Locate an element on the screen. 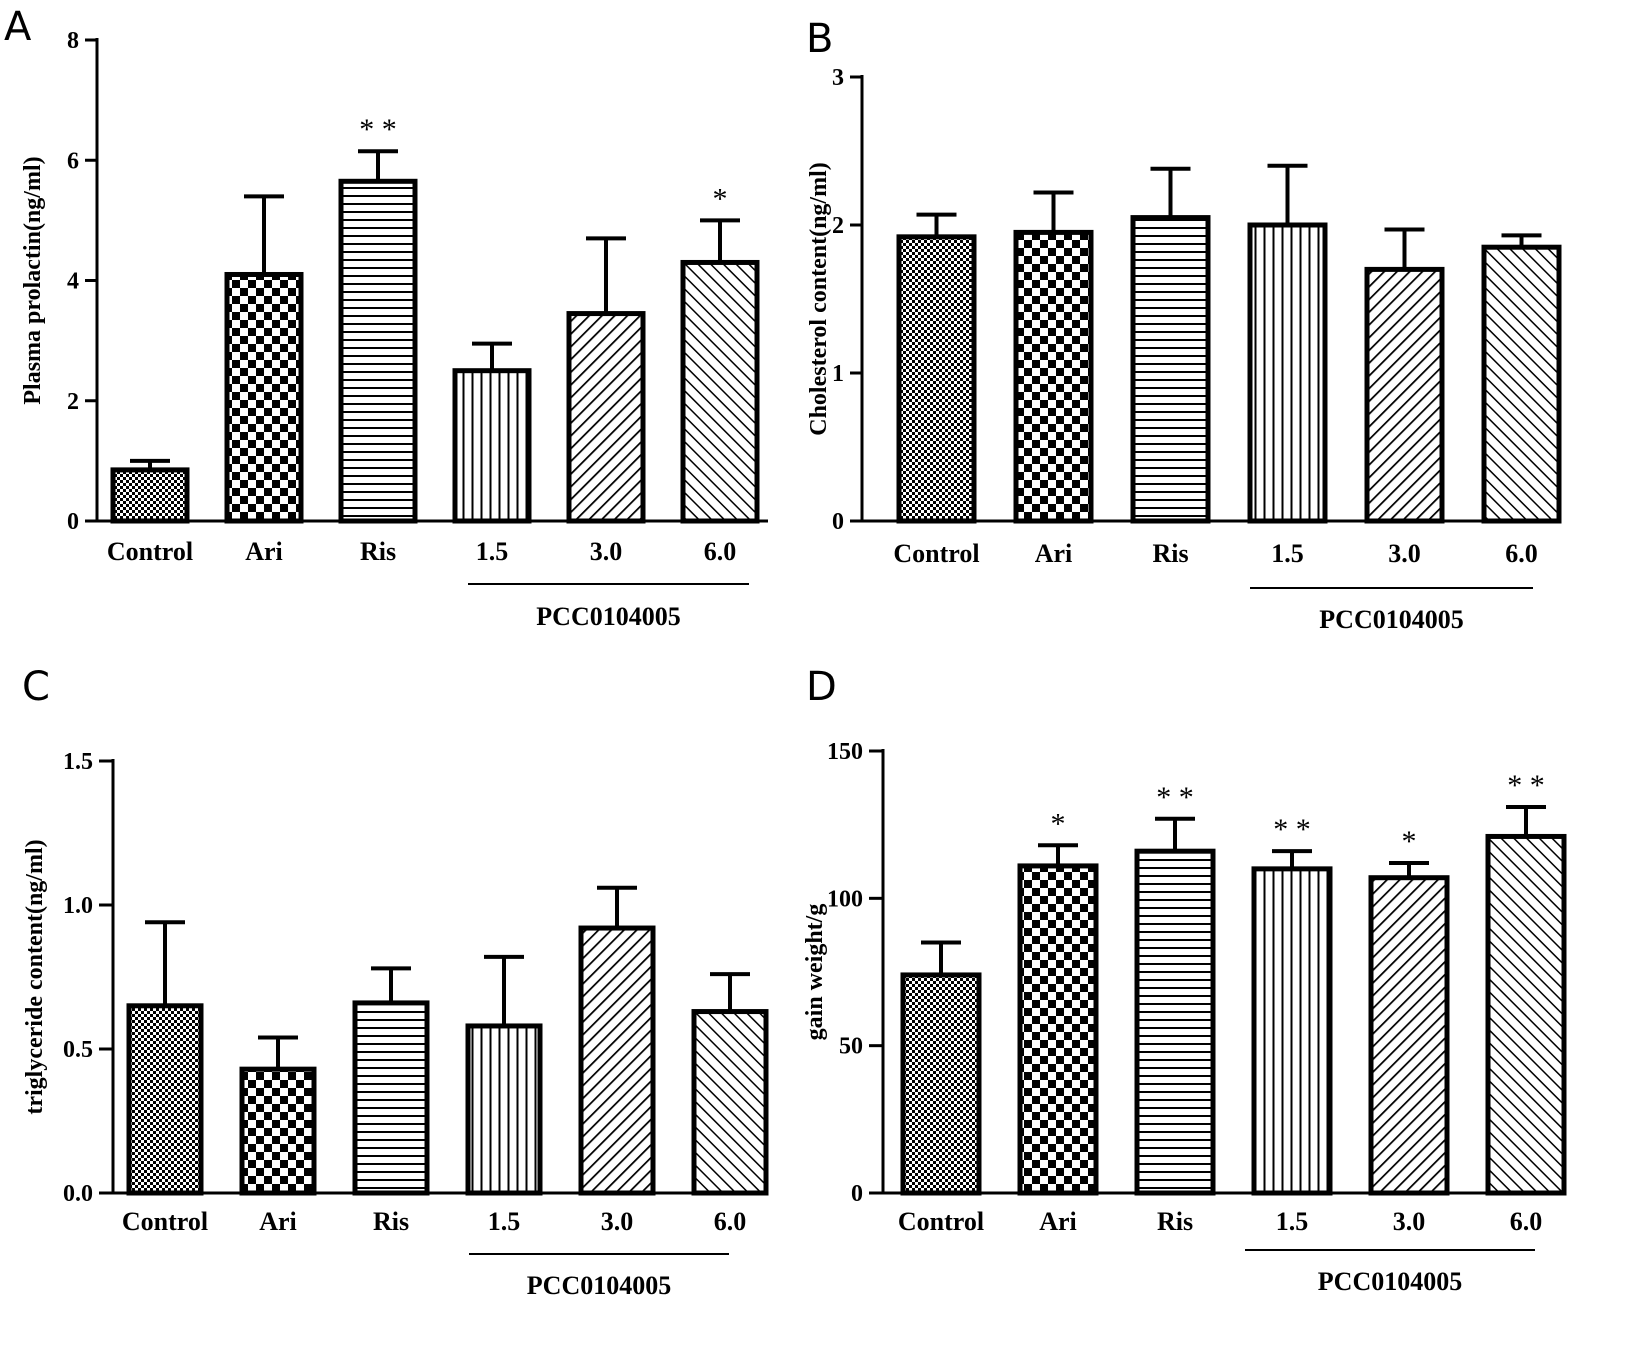  panel-letter: C is located at coordinates (36, 687).